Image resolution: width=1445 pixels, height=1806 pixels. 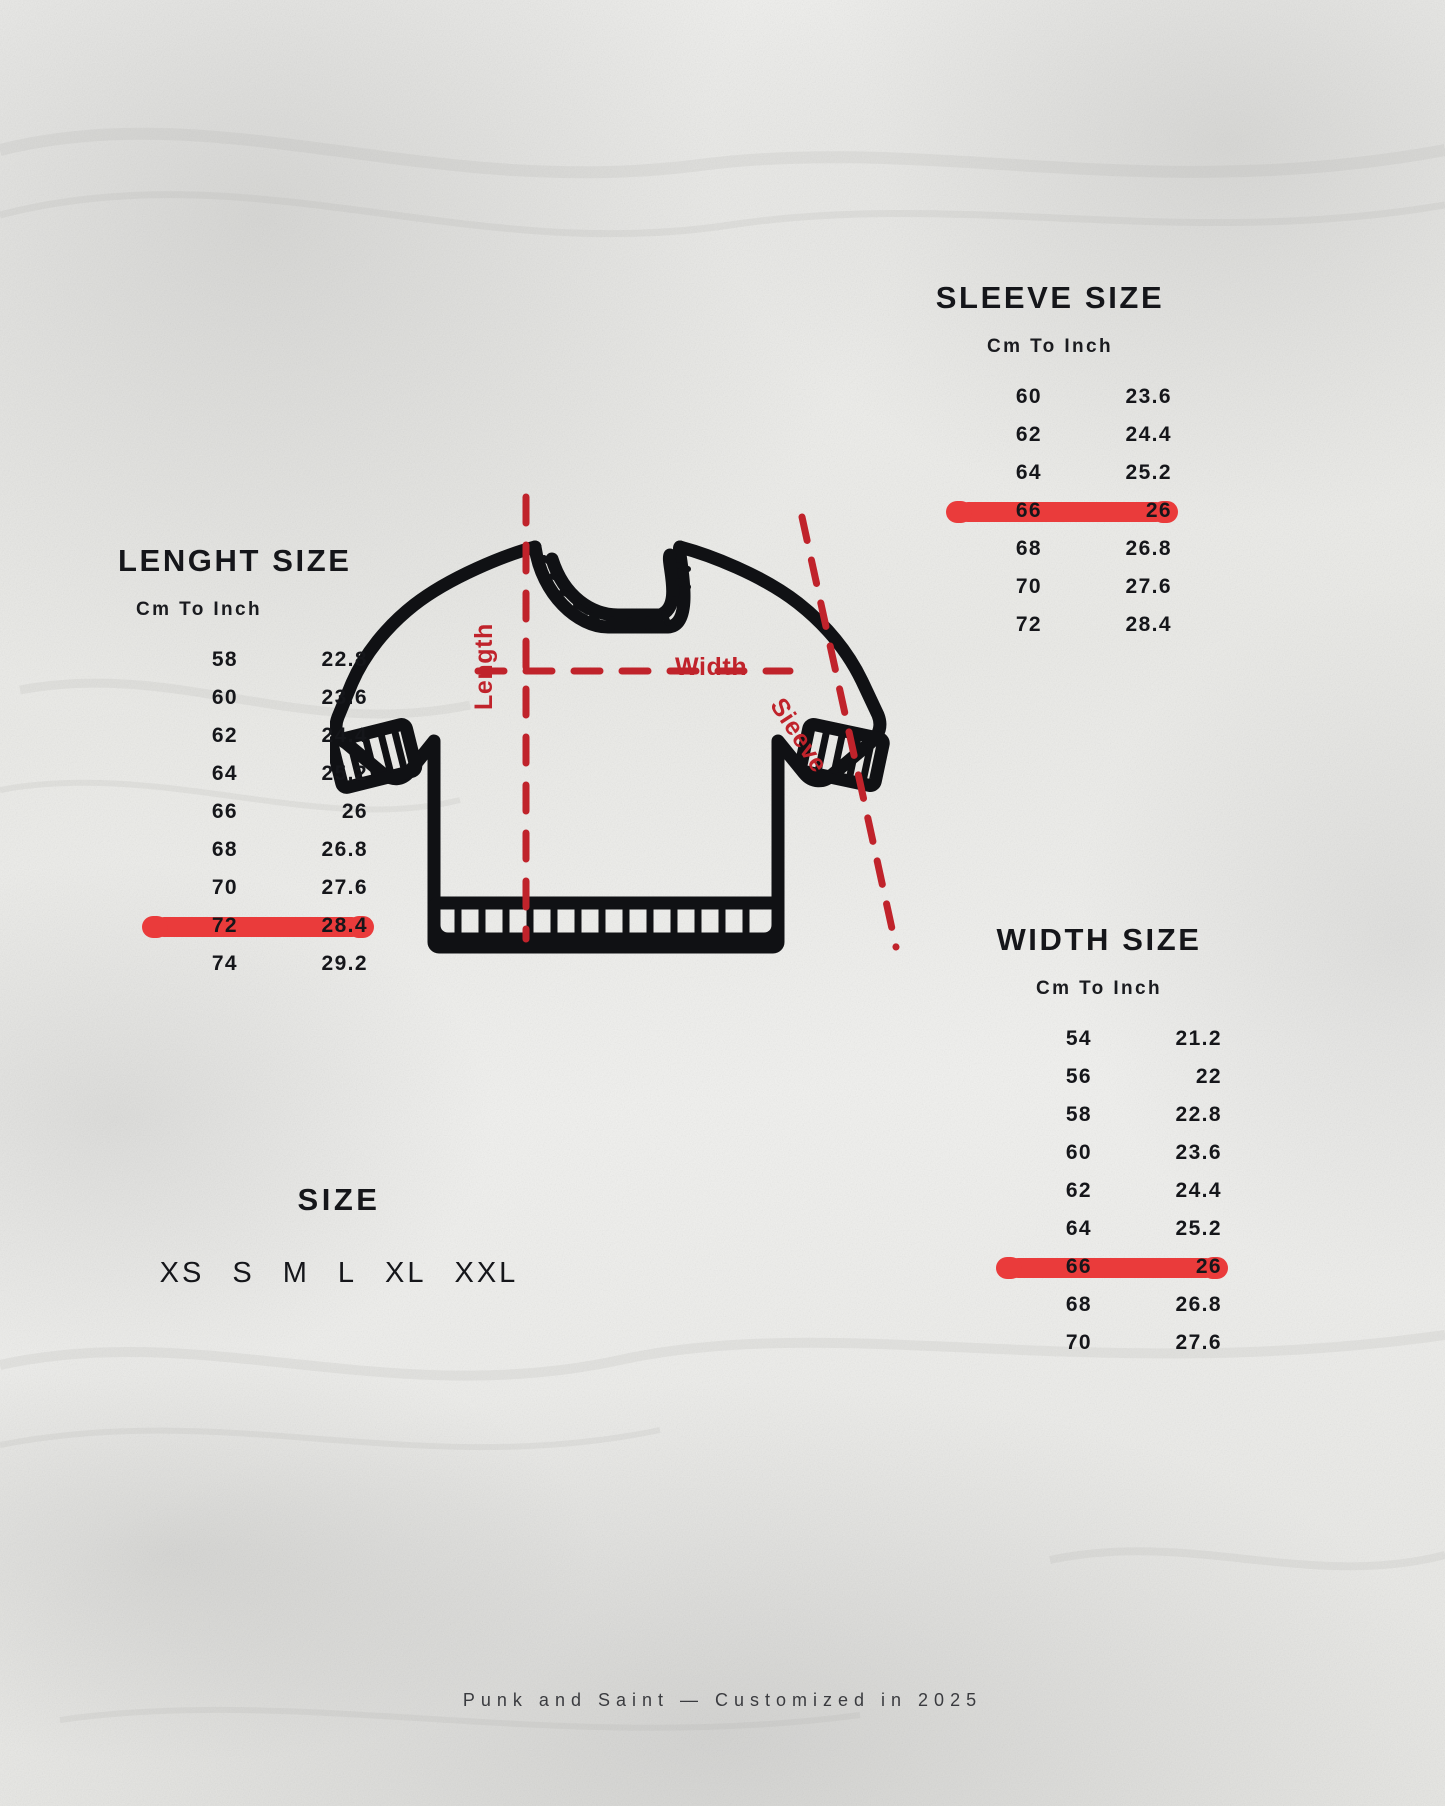 What do you see at coordinates (722, 1700) in the screenshot?
I see `footer-credit: Punk and Saint — Customized in 2025` at bounding box center [722, 1700].